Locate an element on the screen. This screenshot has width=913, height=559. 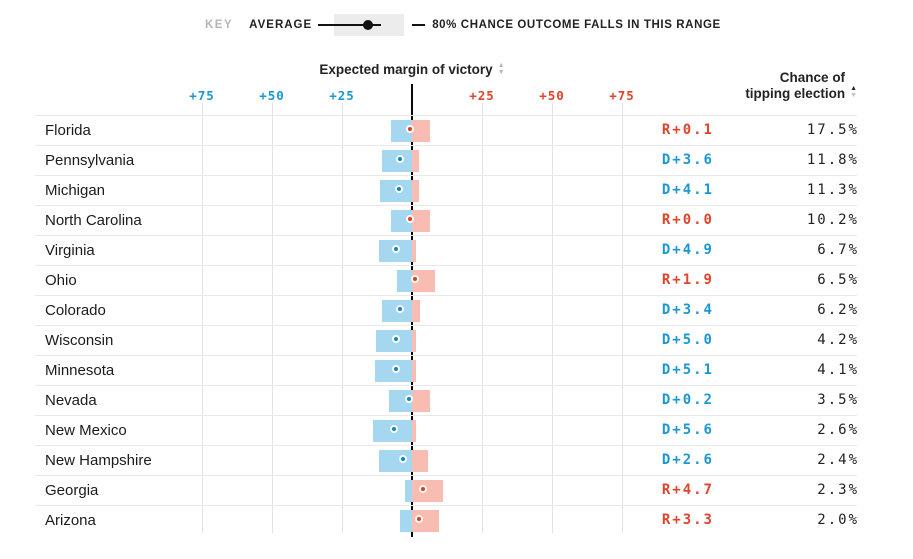
table-row: Ohio R+1.9 6.5% is located at coordinates (446, 280).